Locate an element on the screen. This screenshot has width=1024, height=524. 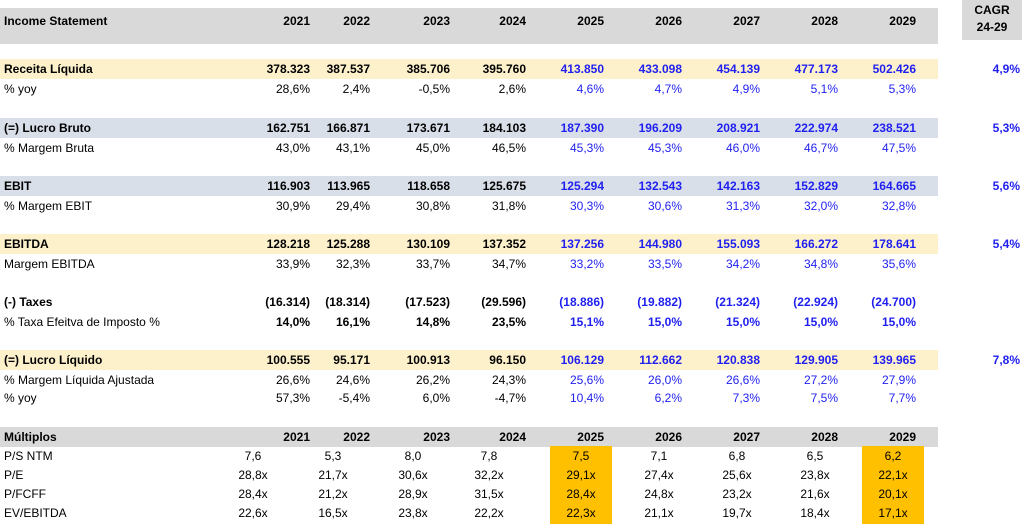
projection-cell: 129.905 is located at coordinates (816, 360).